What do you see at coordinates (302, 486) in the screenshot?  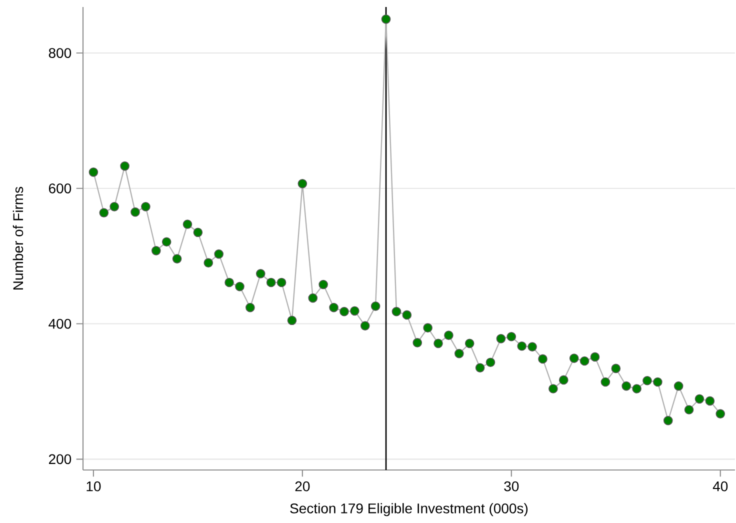 I see `x-tick-label: 20` at bounding box center [302, 486].